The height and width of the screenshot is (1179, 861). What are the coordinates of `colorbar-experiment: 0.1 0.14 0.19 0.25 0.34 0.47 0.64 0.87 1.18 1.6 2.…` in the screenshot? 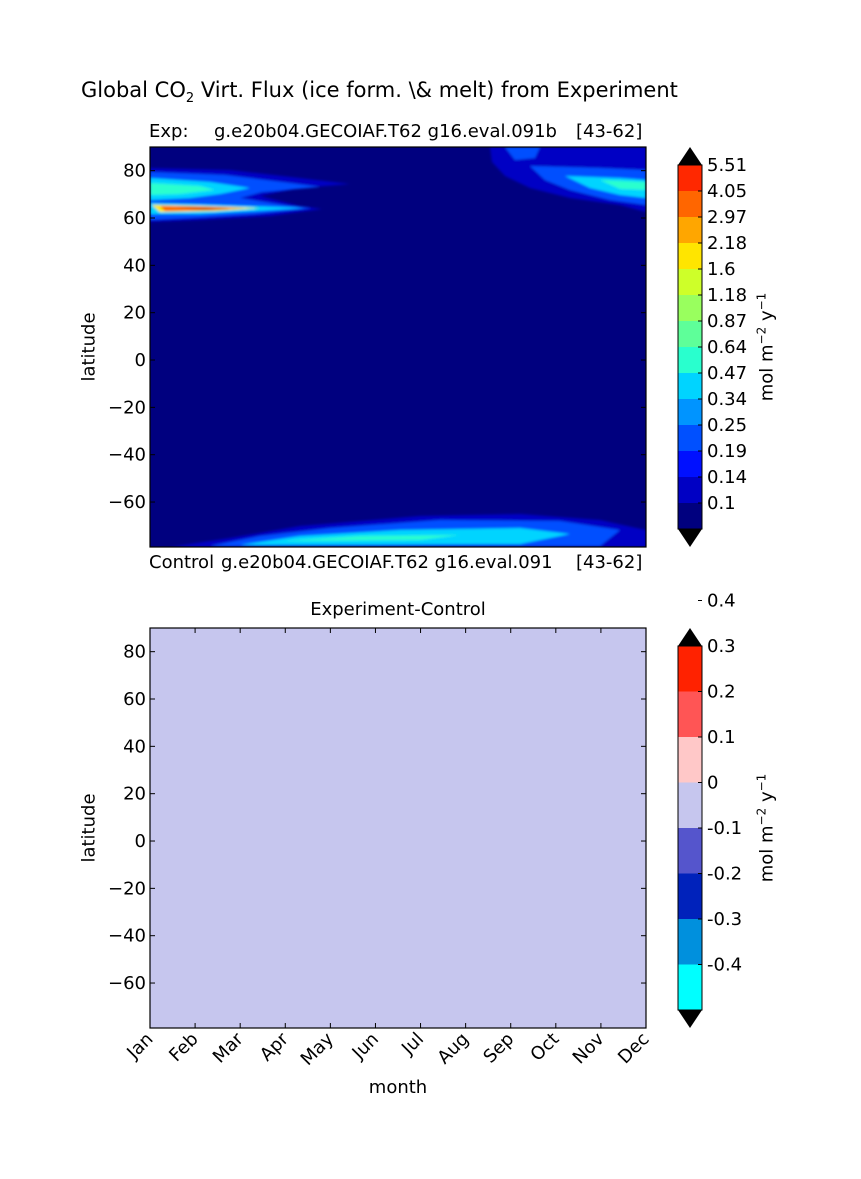 It's located at (712, 347).